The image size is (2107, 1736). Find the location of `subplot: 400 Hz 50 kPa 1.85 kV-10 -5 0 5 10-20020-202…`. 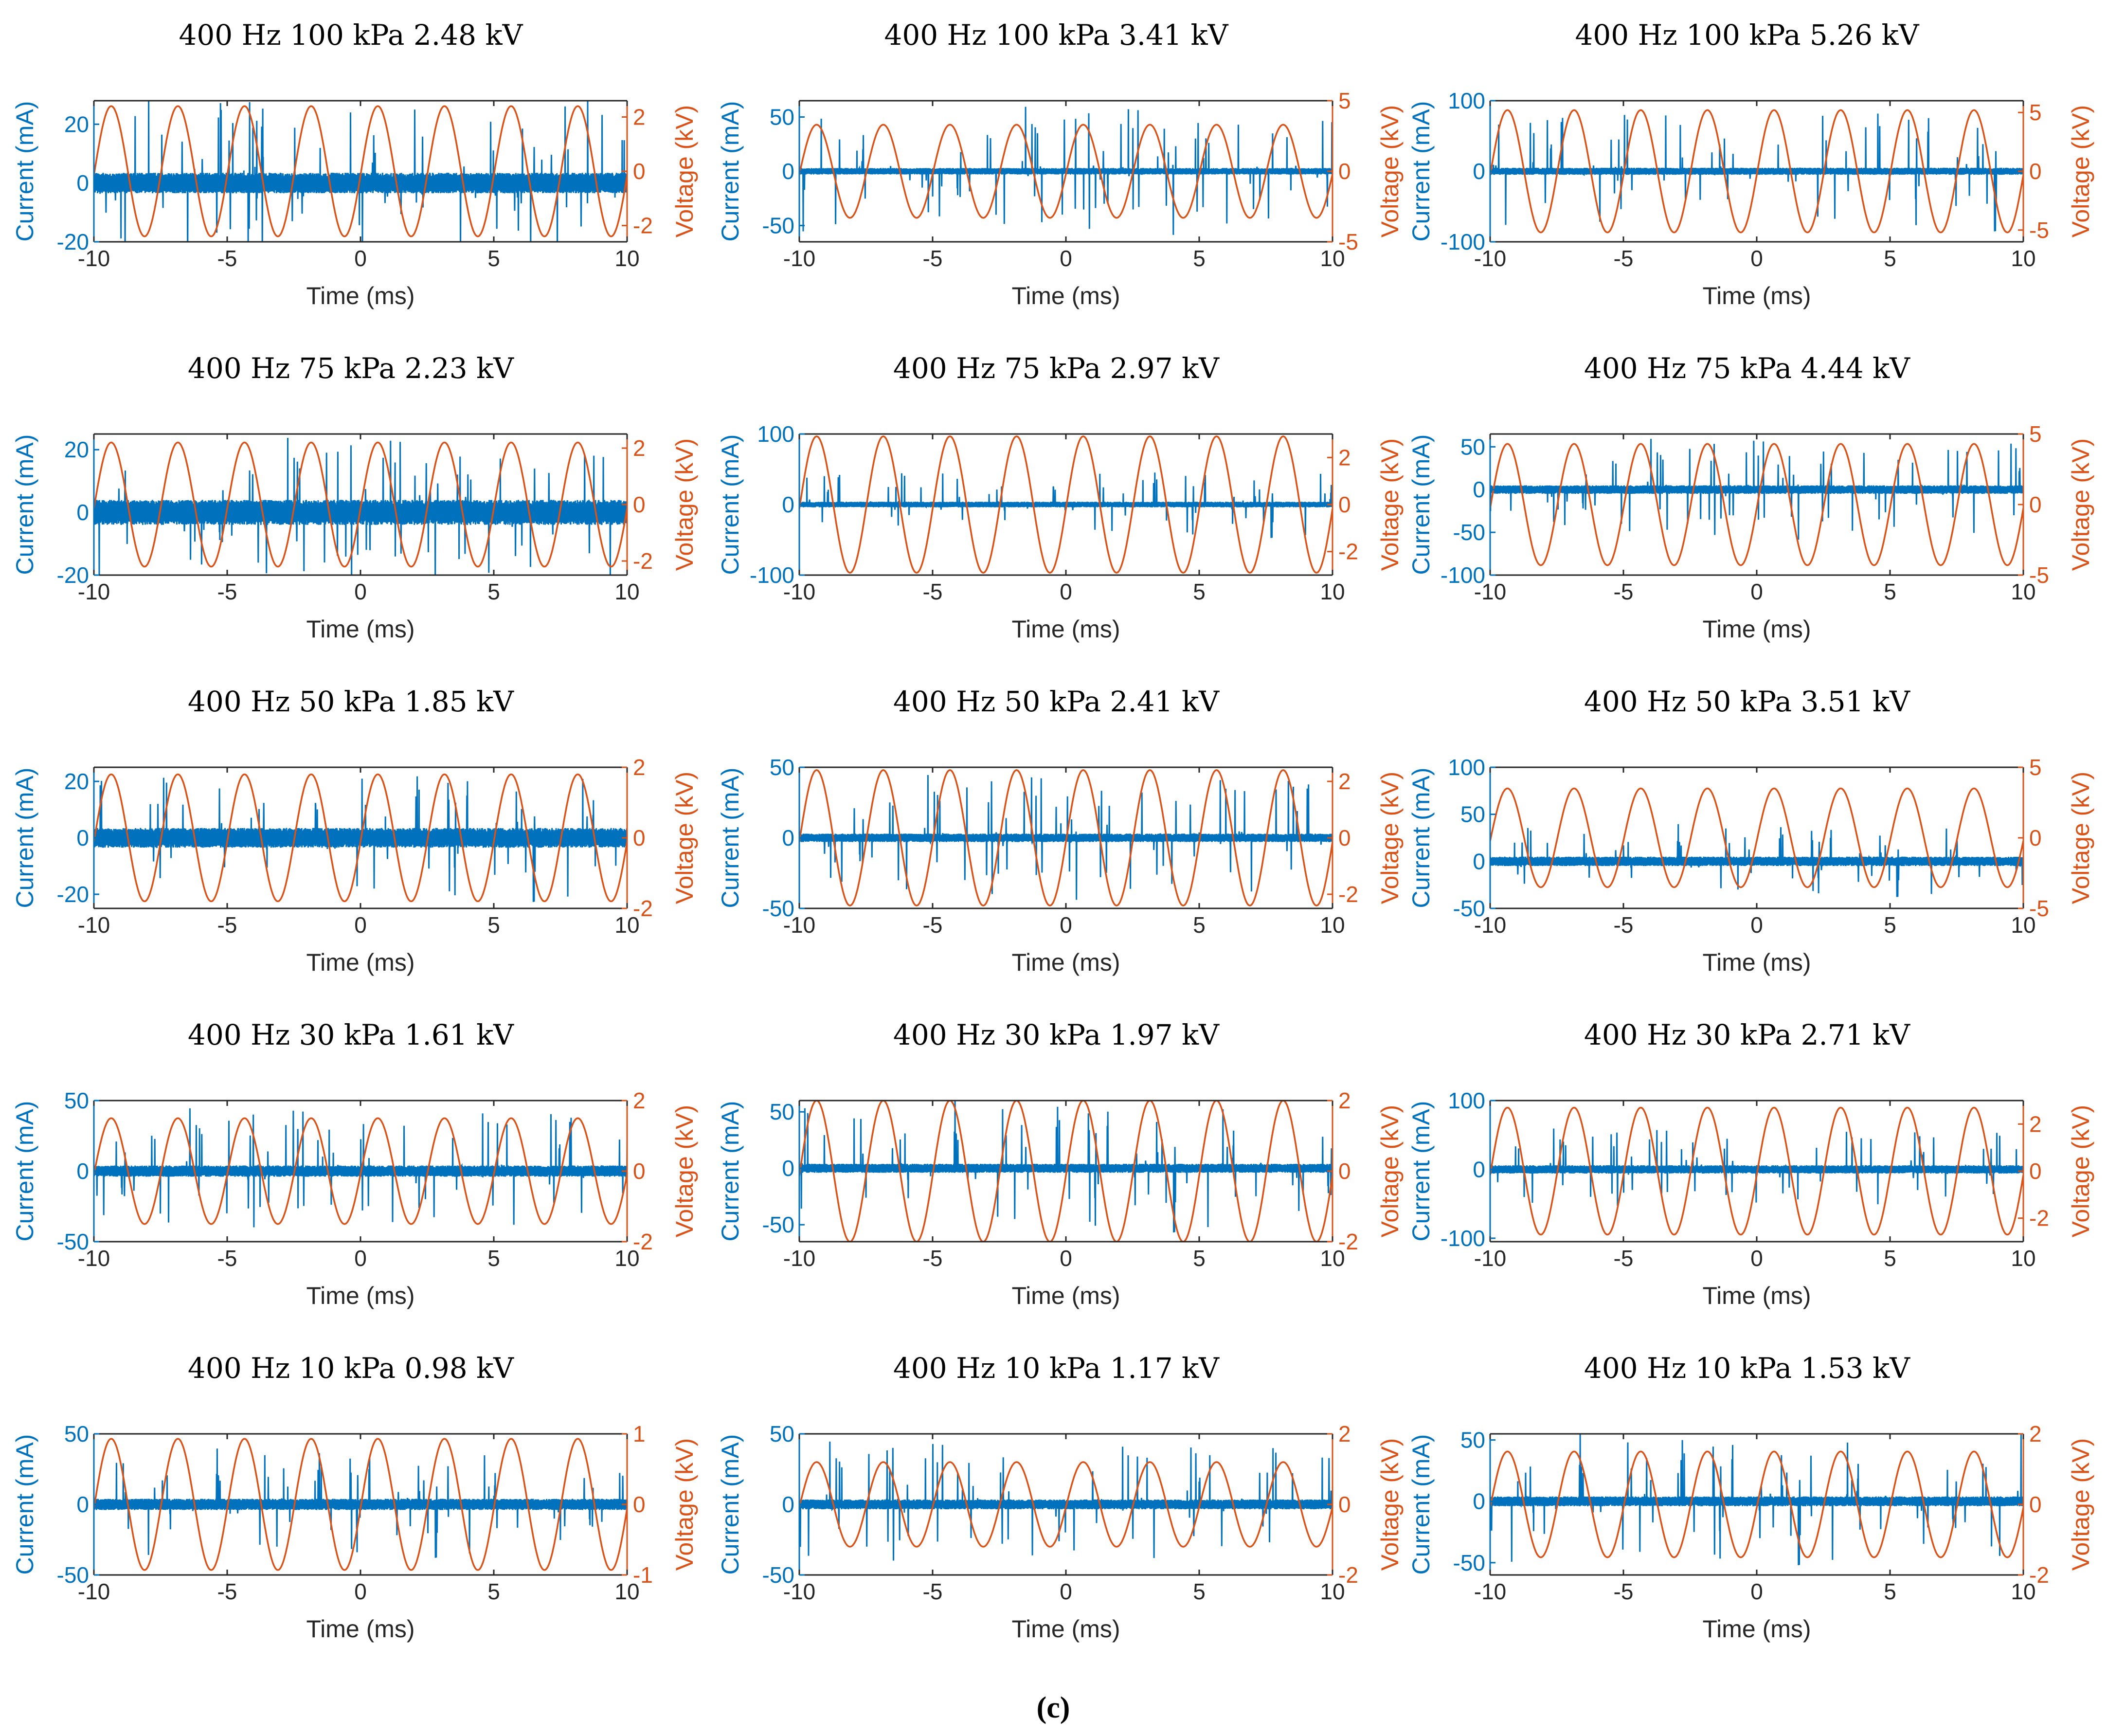

subplot: 400 Hz 50 kPa 1.85 kV-10 -5 0 5 10-20020-202… is located at coordinates (354, 831).